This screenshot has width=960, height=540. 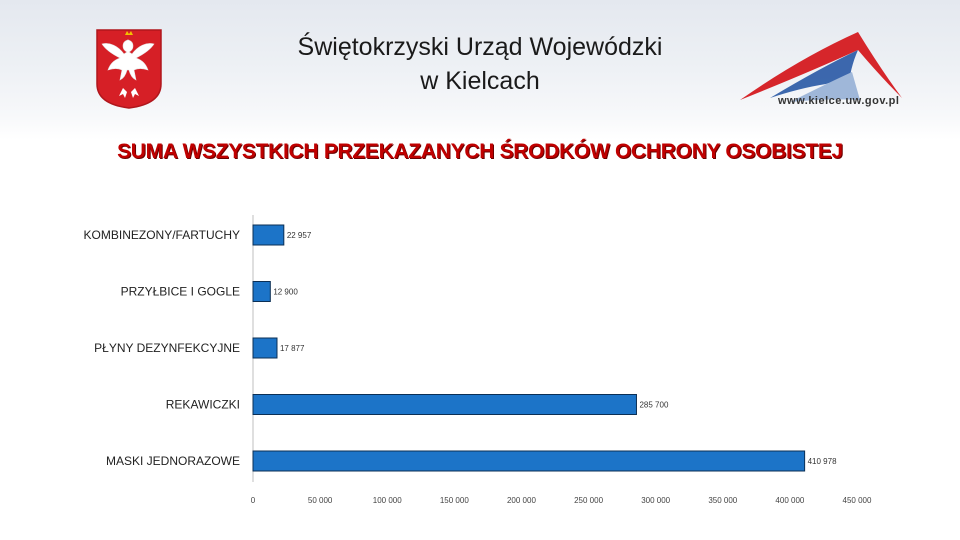 What do you see at coordinates (722, 500) in the screenshot?
I see `x-tick-label: 350 000` at bounding box center [722, 500].